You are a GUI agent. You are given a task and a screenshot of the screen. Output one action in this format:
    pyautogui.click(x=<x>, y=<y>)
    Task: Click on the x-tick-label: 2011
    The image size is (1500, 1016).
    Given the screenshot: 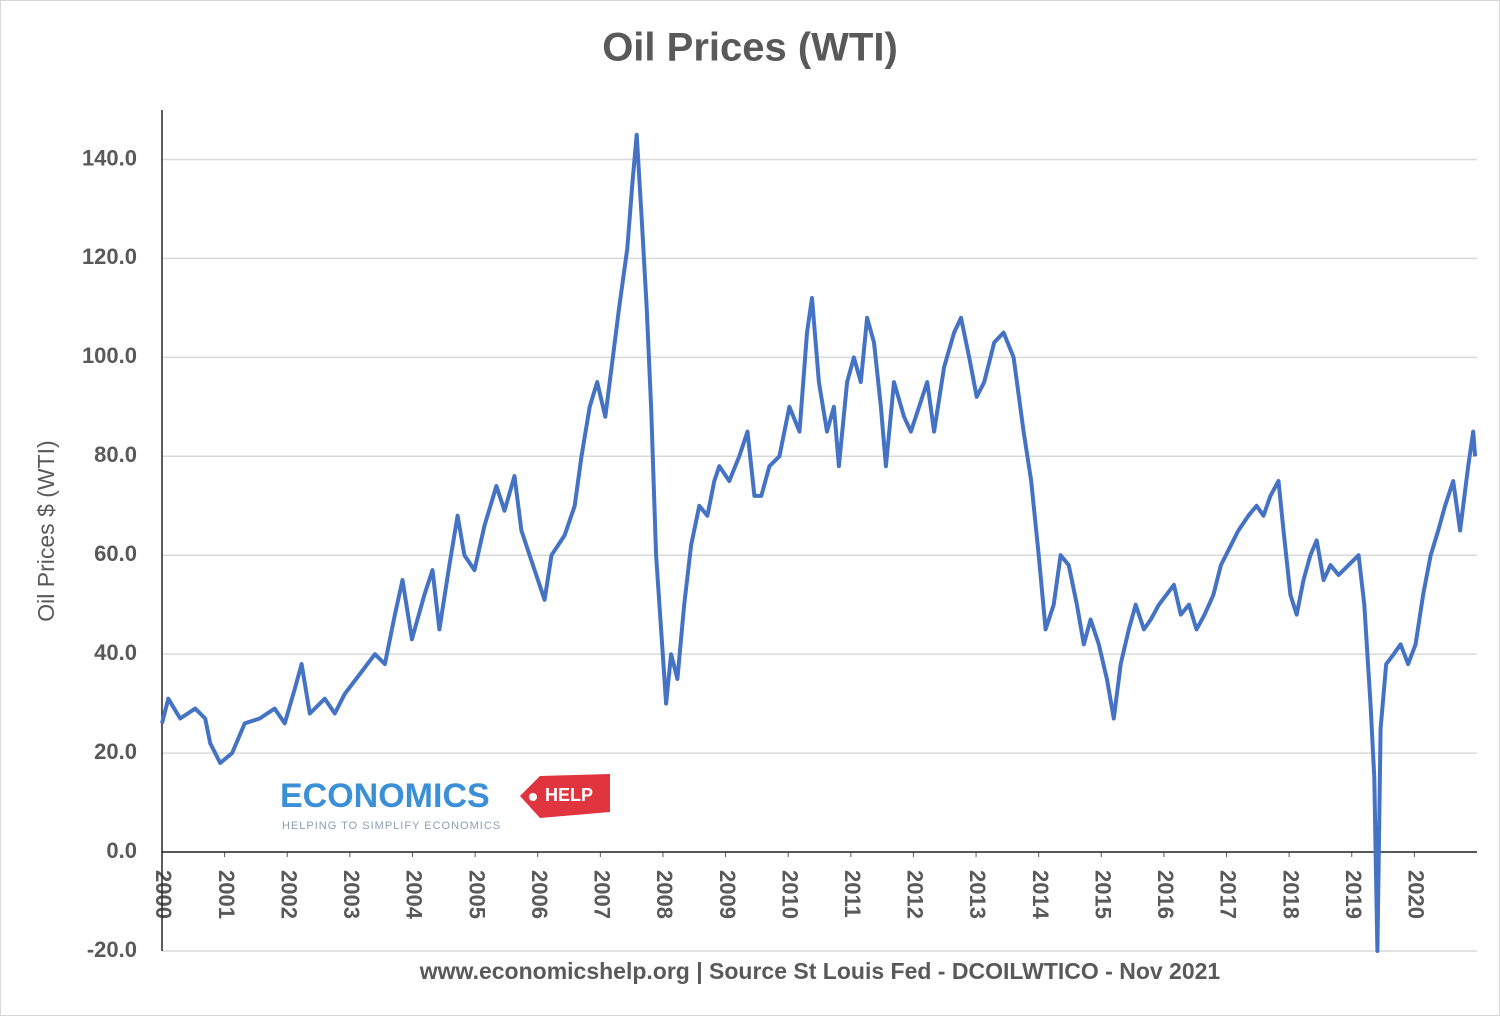 What is the action you would take?
    pyautogui.click(x=852, y=894)
    